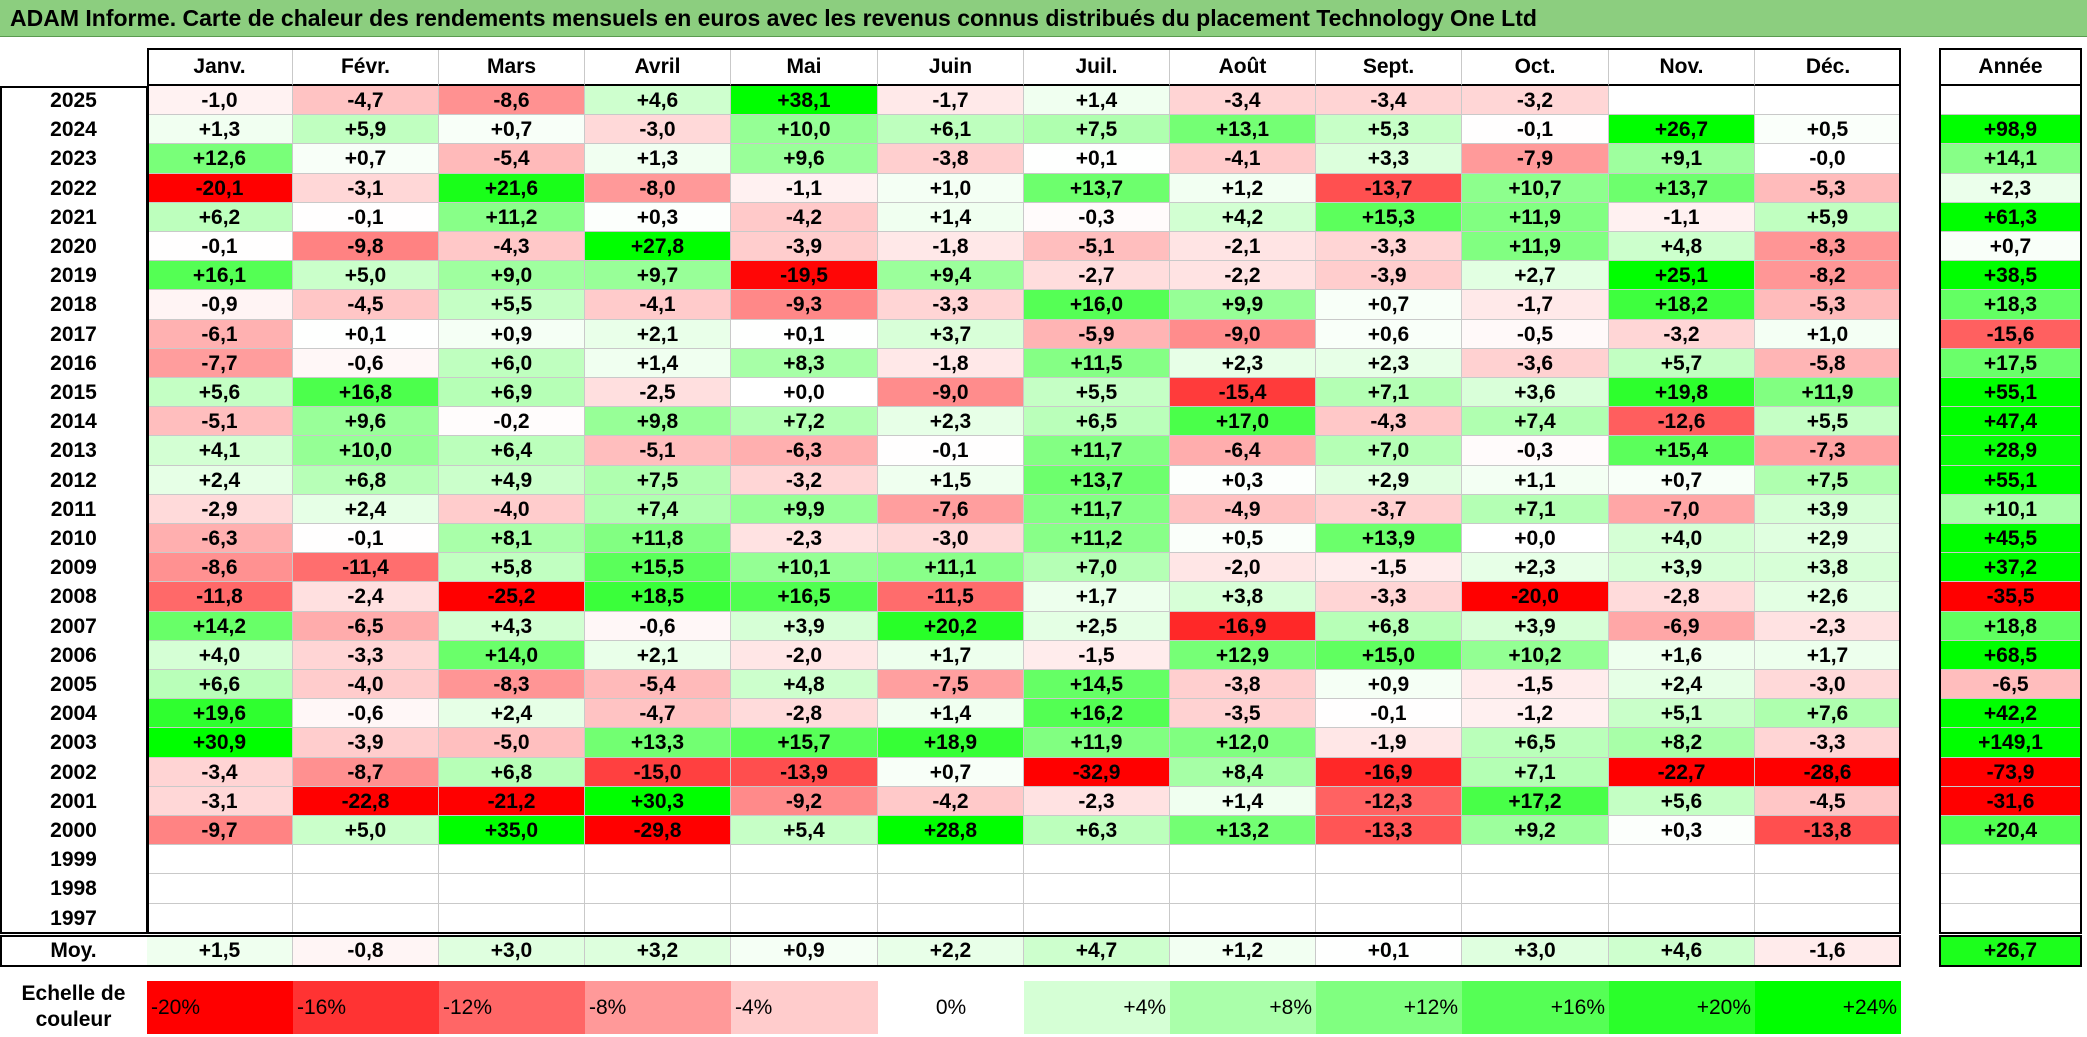 Image resolution: width=2087 pixels, height=1037 pixels. I want to click on heatmap-cell: -7,5, so click(951, 684).